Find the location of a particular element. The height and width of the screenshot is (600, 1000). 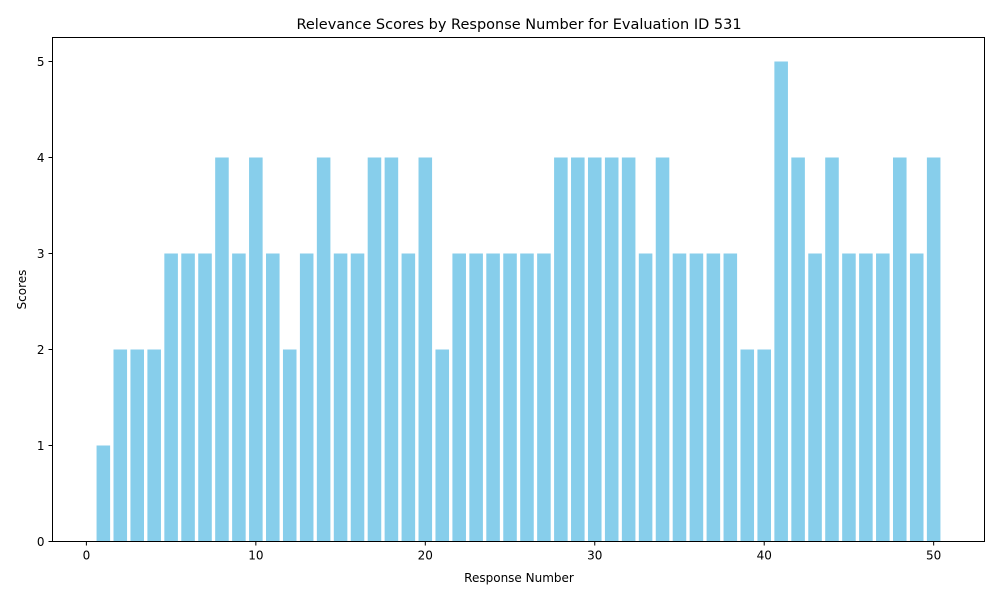

y-tick-label: 3 is located at coordinates (41, 254).